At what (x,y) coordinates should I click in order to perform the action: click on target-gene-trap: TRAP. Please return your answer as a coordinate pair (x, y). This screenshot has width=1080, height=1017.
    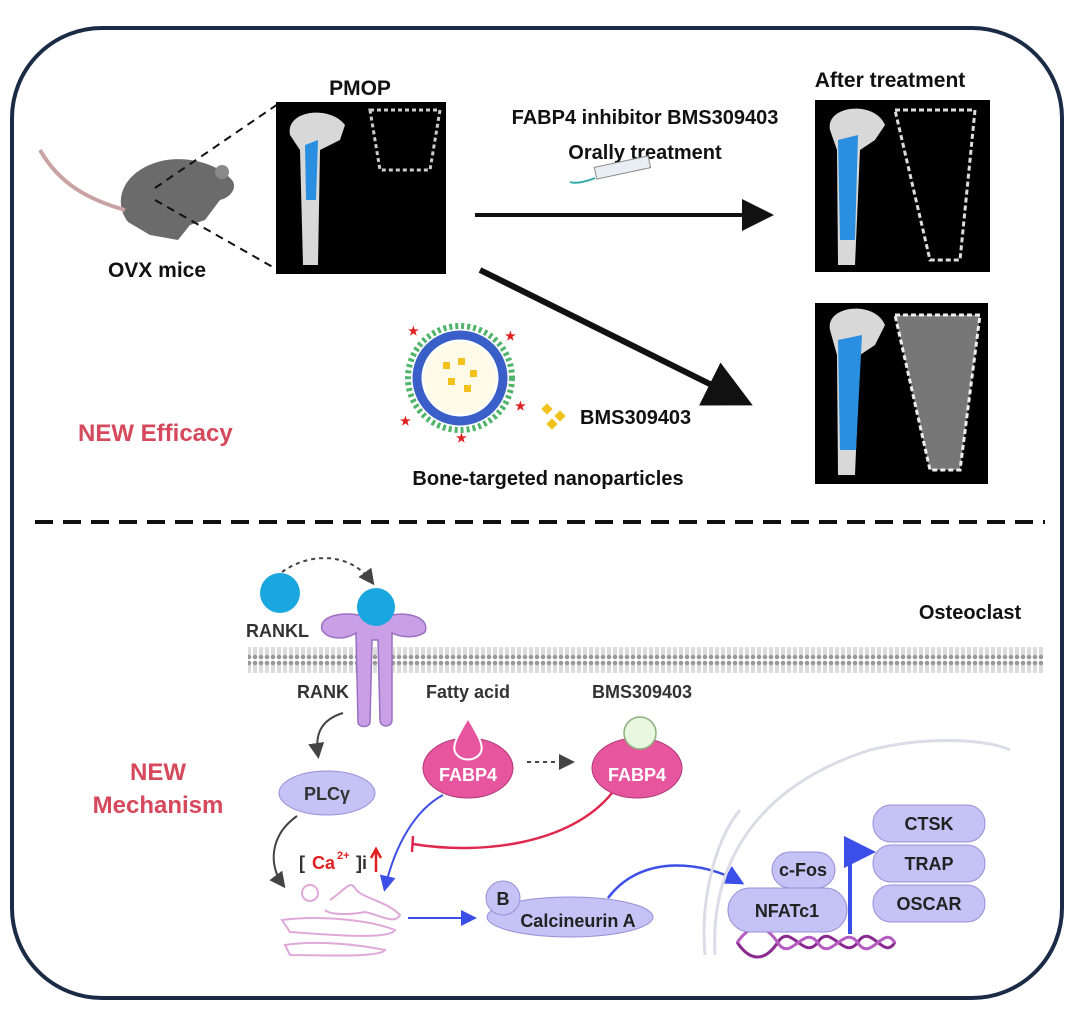
    Looking at the image, I should click on (929, 863).